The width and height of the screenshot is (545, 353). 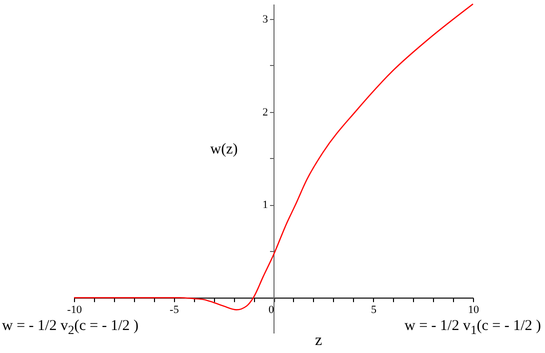 I want to click on y-tick-label: 3, so click(x=265, y=19).